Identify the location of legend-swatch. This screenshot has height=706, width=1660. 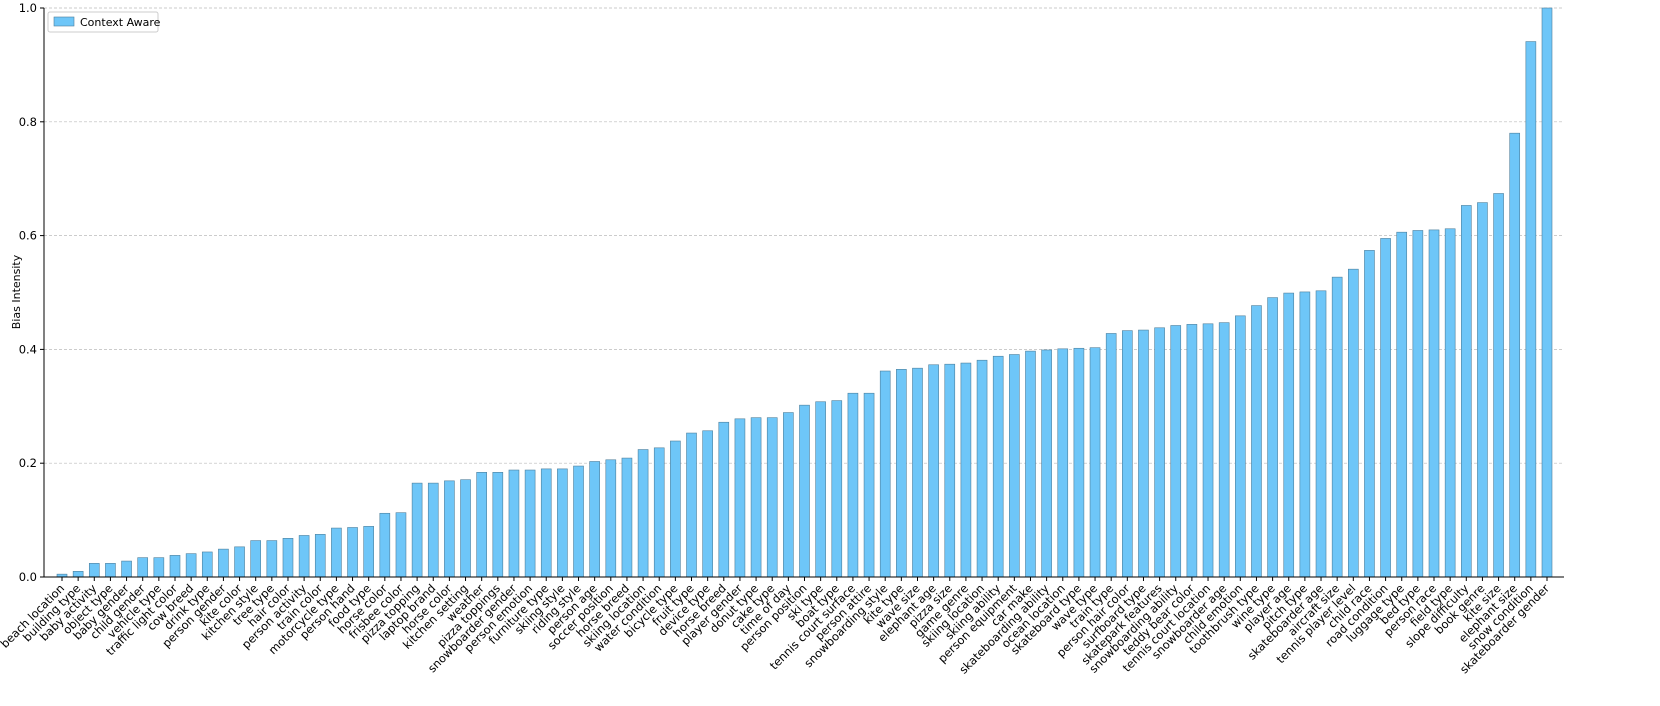
(64, 21).